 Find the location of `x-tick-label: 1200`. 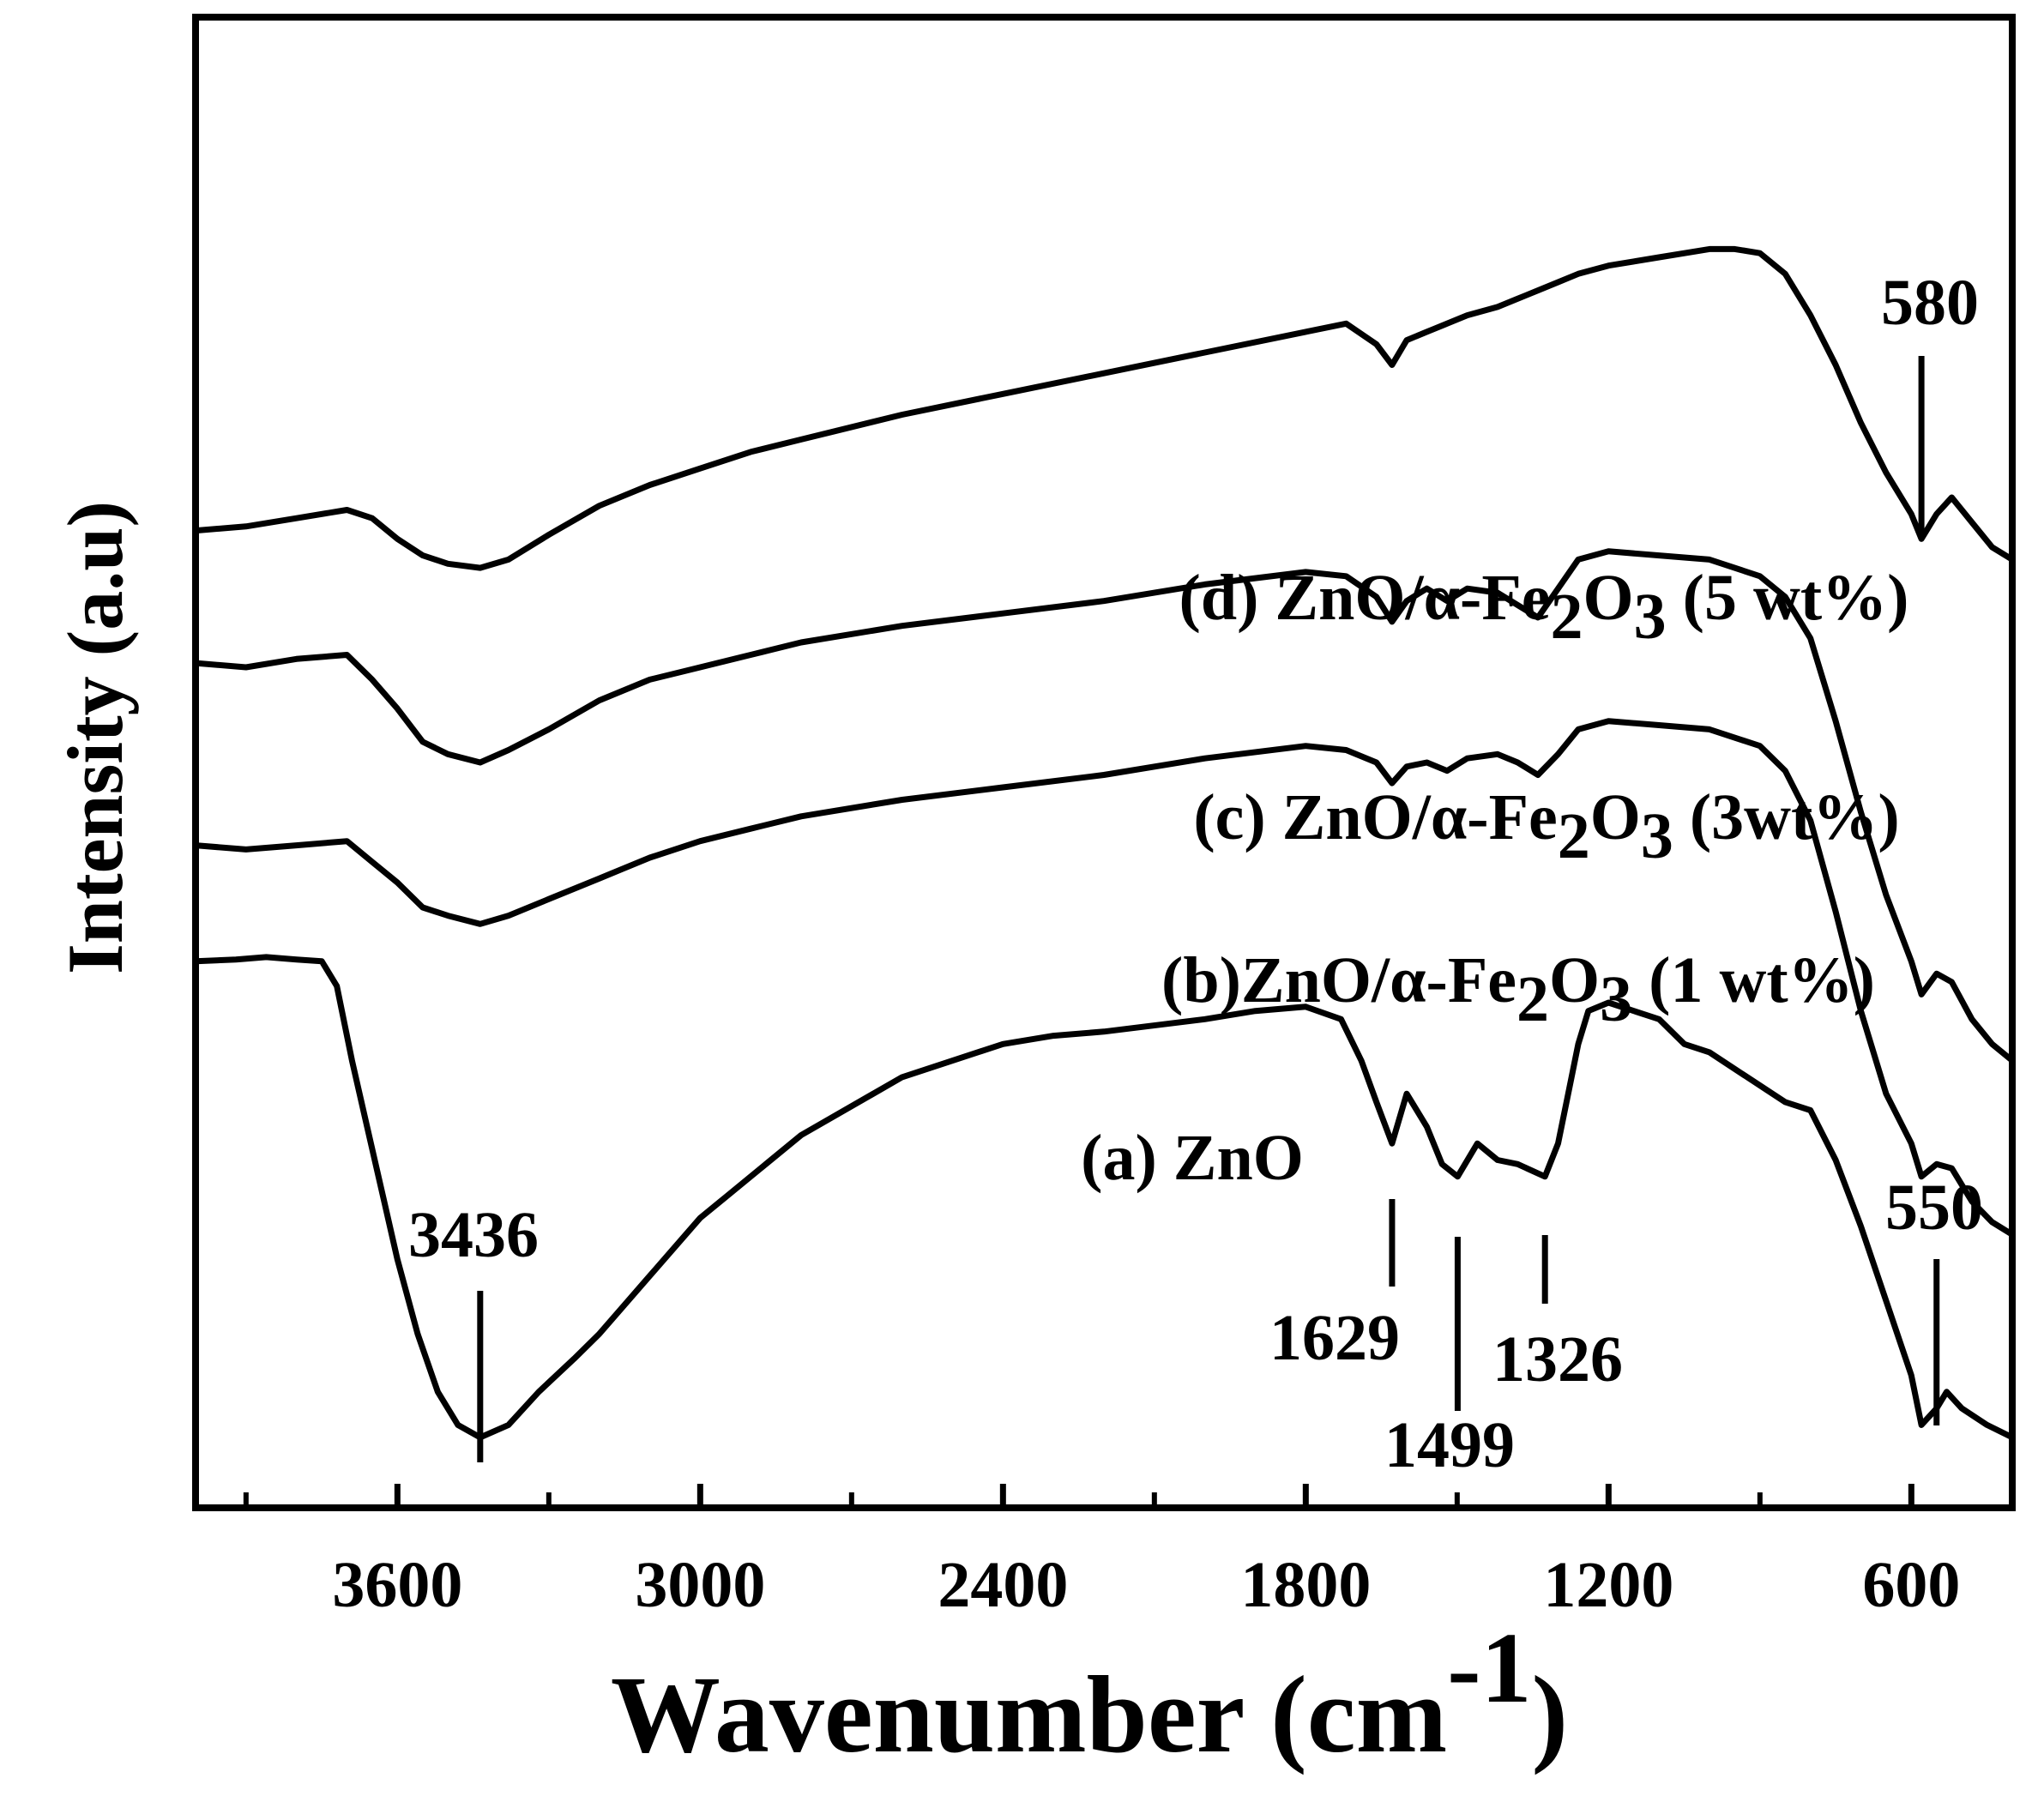

x-tick-label: 1200 is located at coordinates (1608, 1585).